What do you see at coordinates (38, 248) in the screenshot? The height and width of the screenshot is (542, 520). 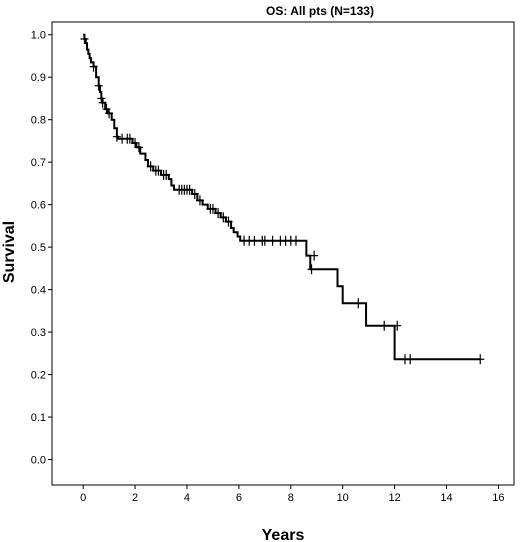 I see `y-tick-label: 0.5` at bounding box center [38, 248].